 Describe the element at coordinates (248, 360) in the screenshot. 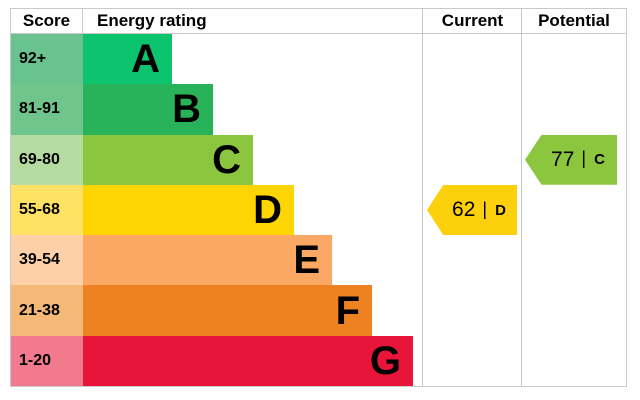

I see `band-bar-g: G` at that location.